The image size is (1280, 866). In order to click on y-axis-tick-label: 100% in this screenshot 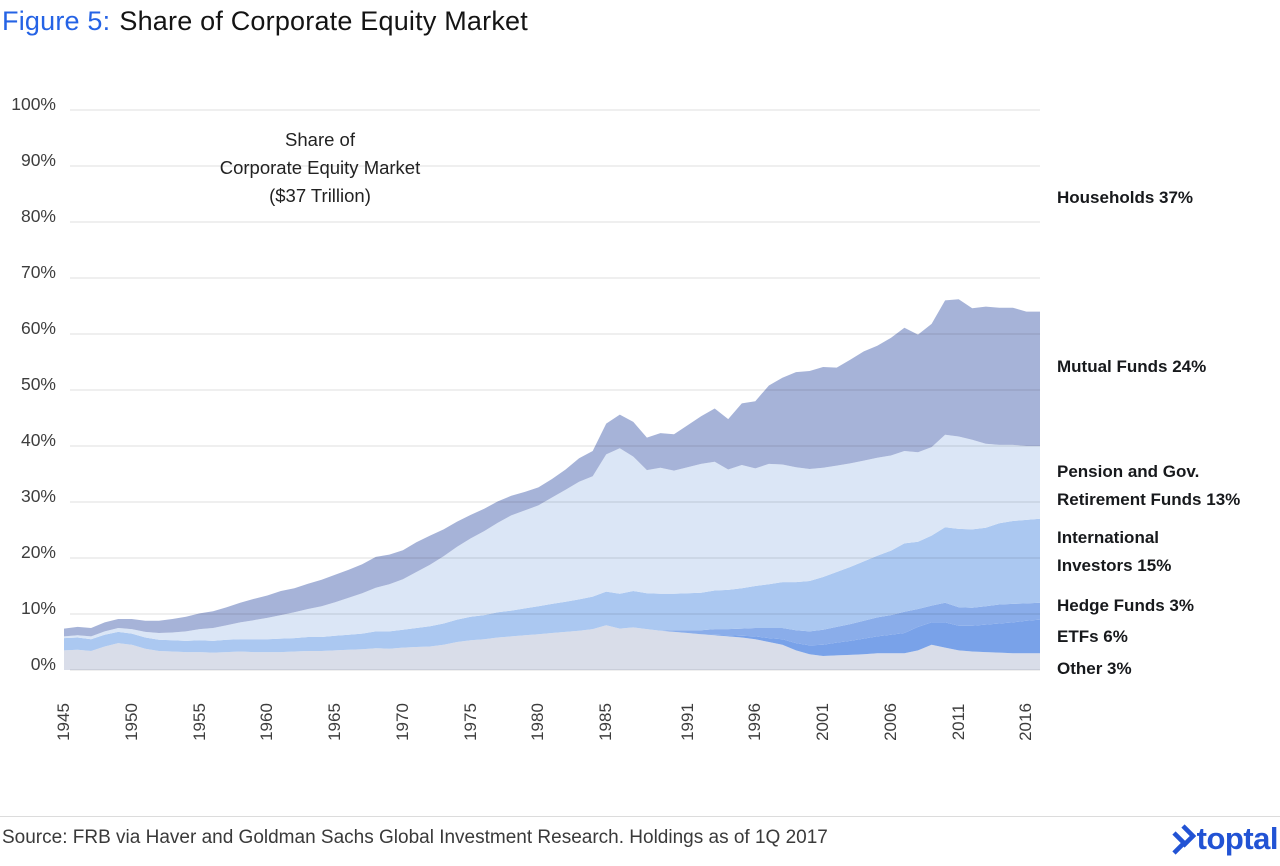, I will do `click(33, 104)`.